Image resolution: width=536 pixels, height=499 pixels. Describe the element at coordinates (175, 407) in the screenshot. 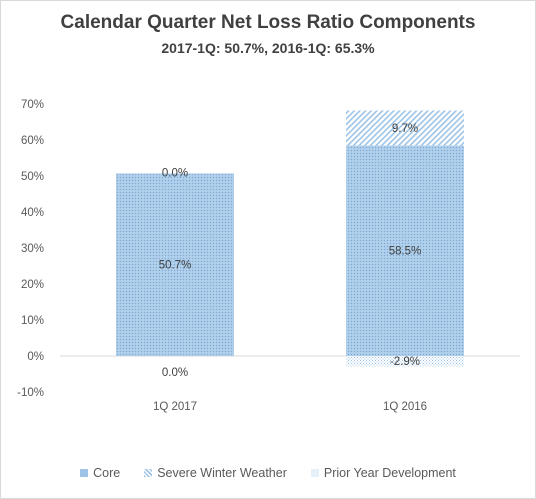

I see `category-label: 1Q 2017` at that location.